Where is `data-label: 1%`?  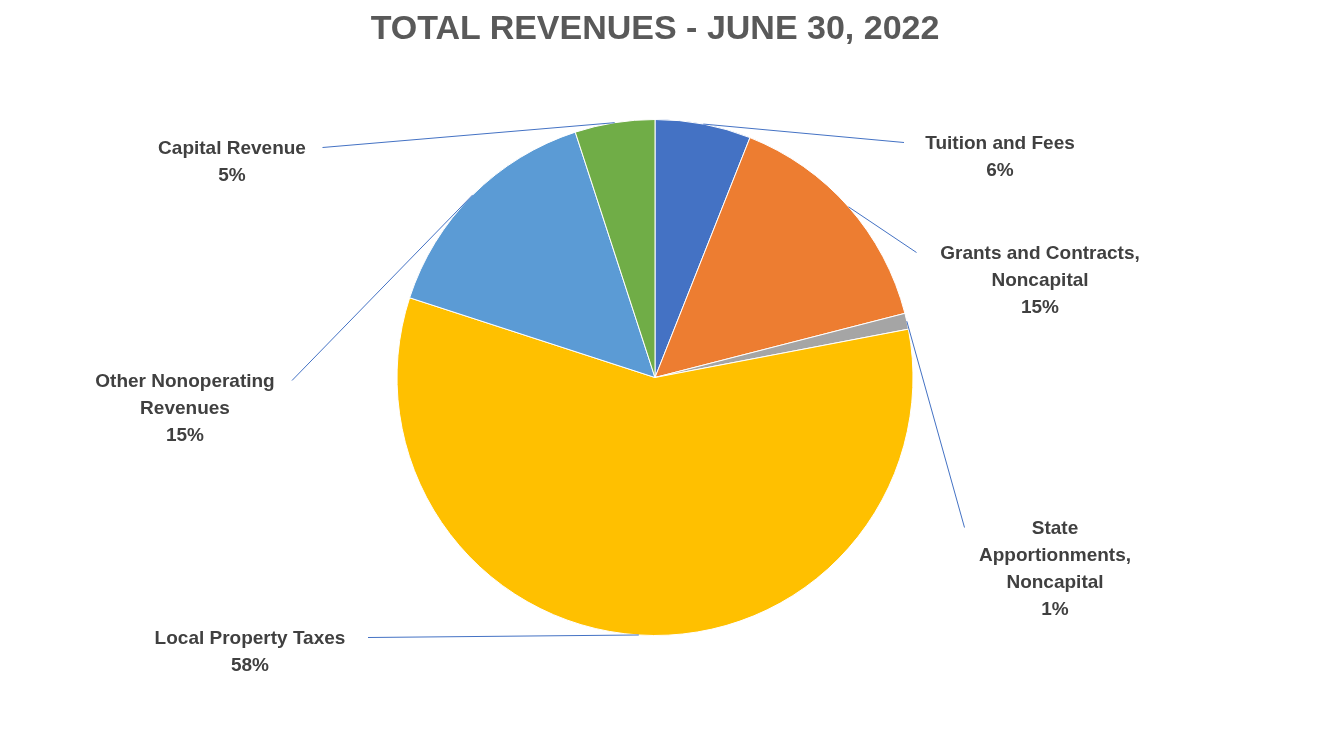 data-label: 1% is located at coordinates (1055, 608).